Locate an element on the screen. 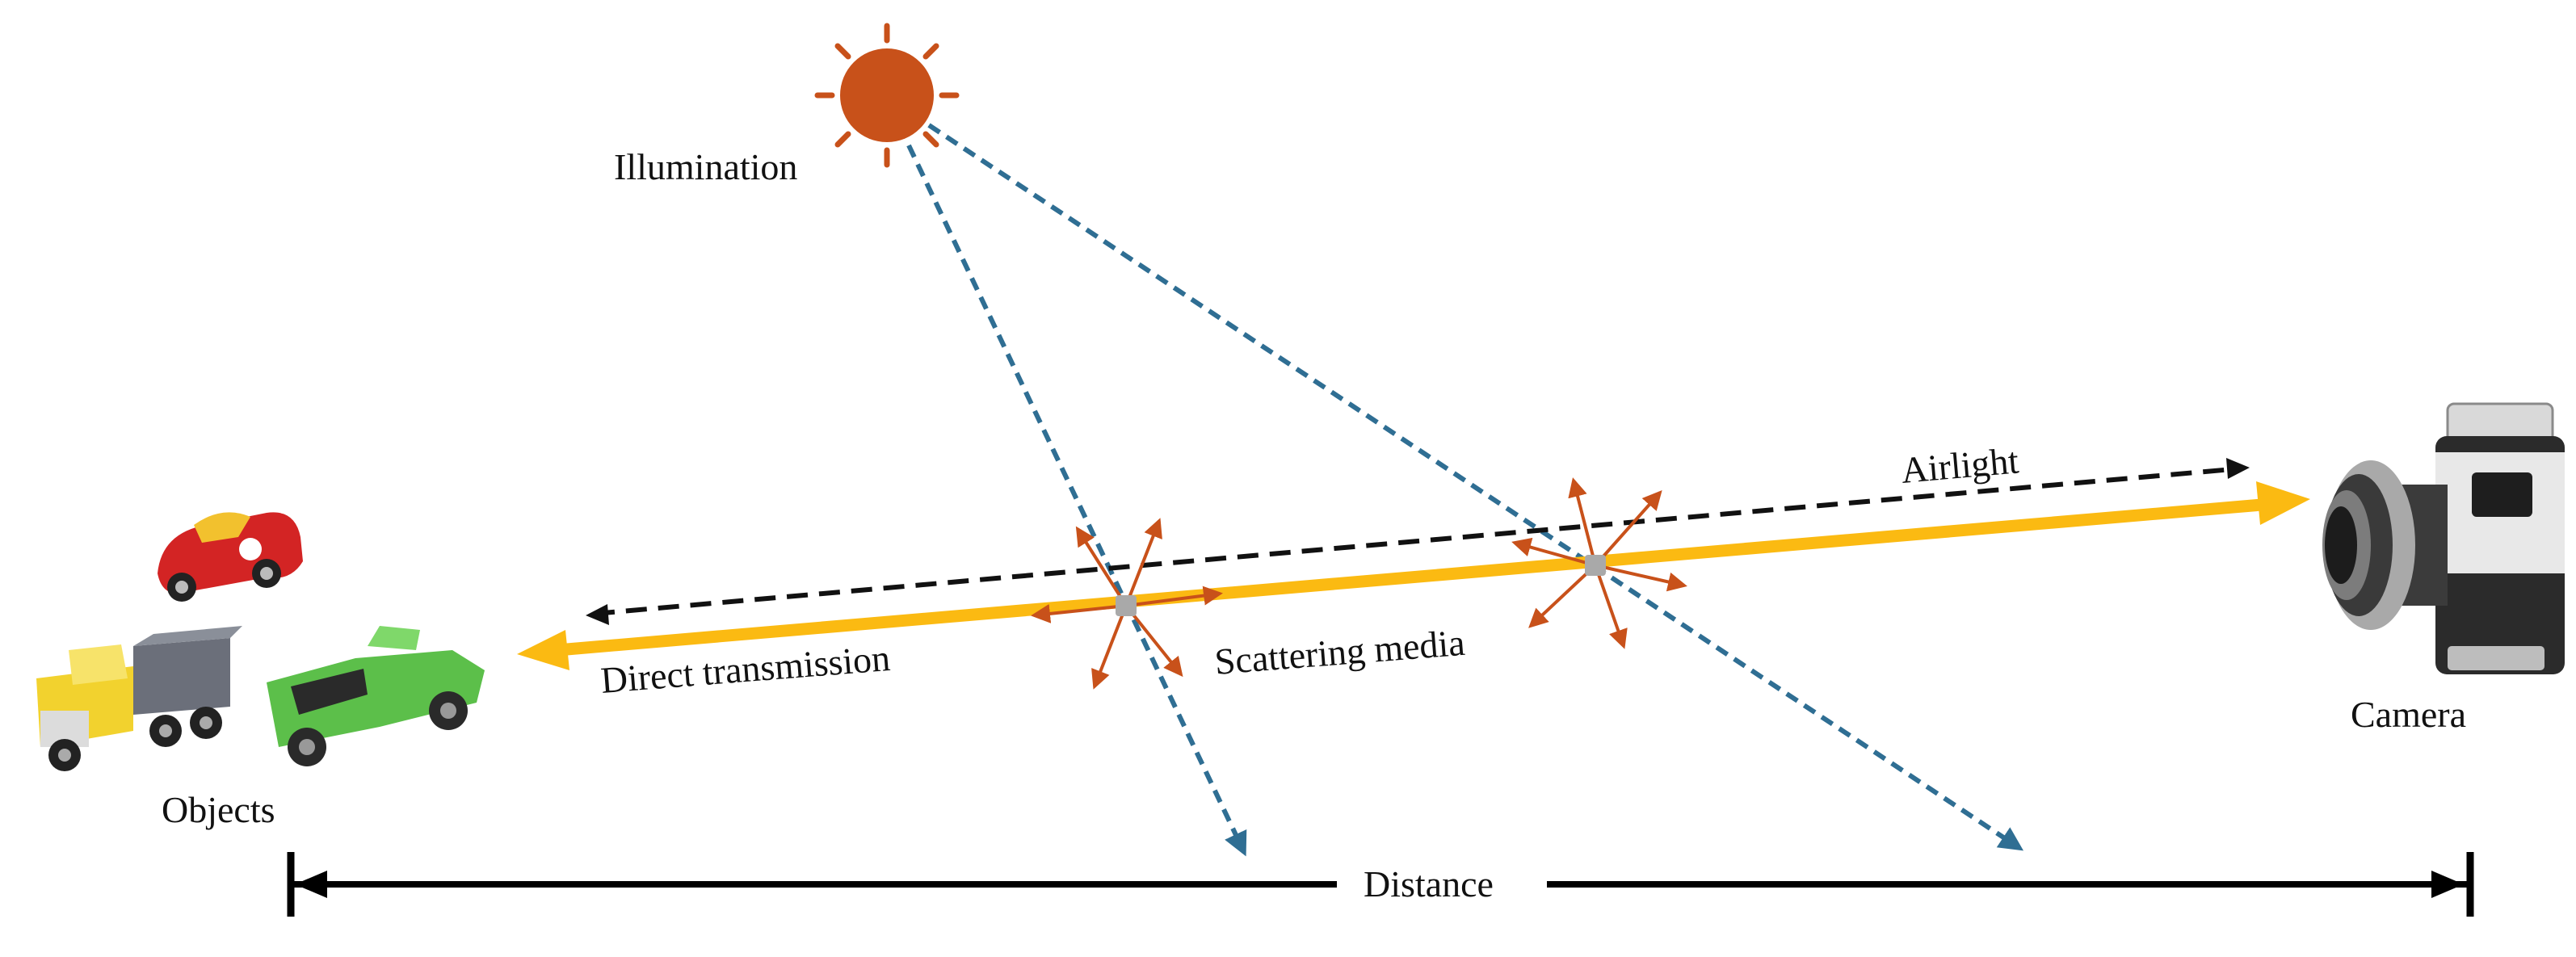  airlight-arrow-right is located at coordinates (2238, 468).